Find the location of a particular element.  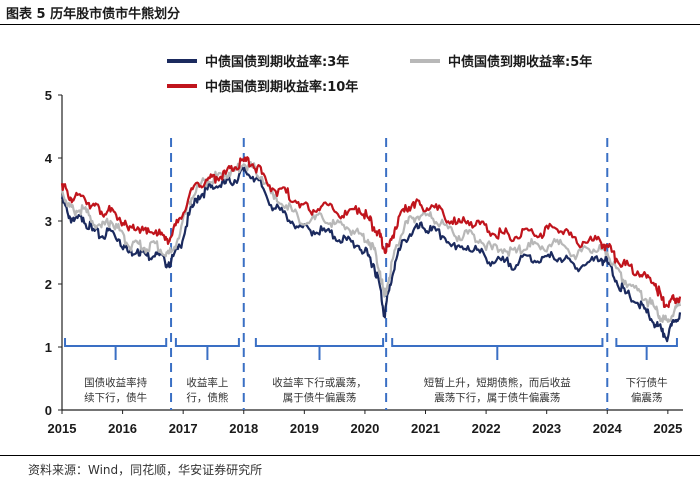

phase-label: 行，债熊 is located at coordinates (207, 397).